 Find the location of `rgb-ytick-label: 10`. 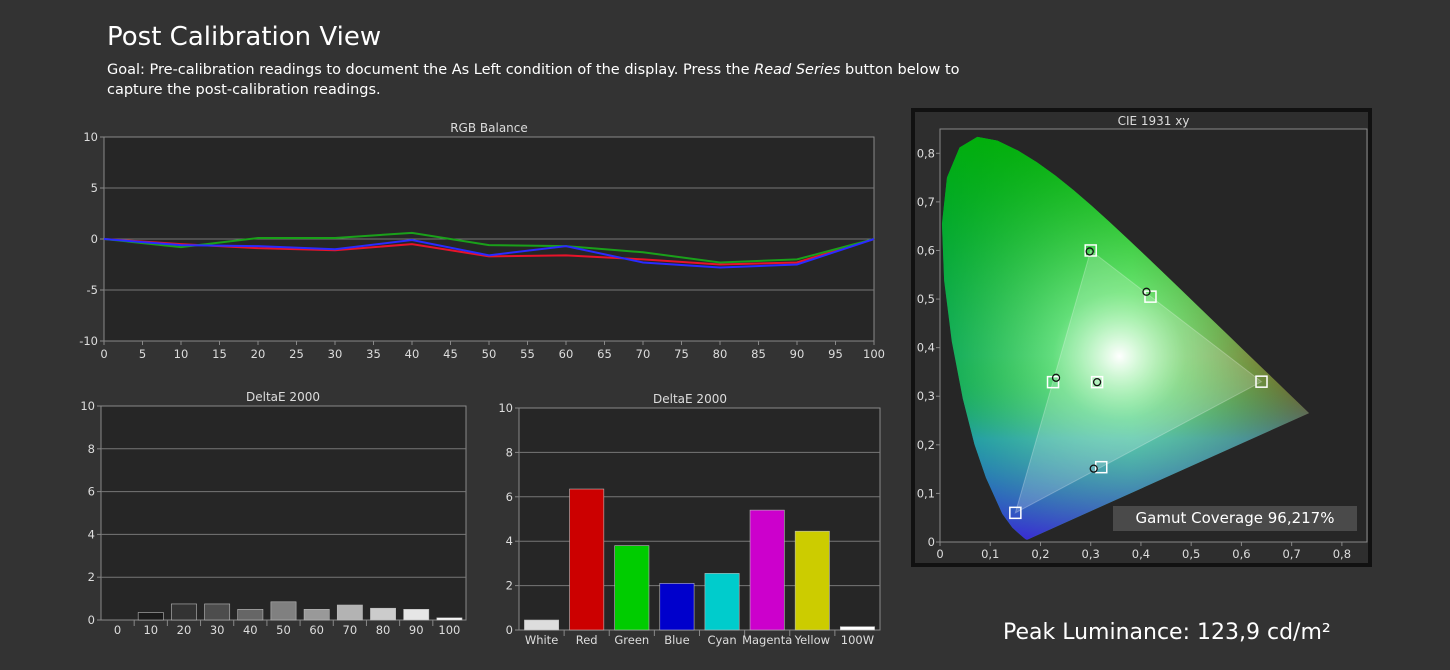

rgb-ytick-label: 10 is located at coordinates (90, 137).